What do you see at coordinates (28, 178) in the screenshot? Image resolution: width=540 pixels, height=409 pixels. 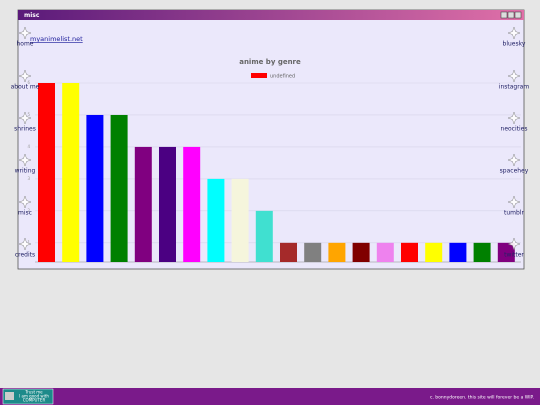 I see `y-tick-label: 3` at bounding box center [28, 178].